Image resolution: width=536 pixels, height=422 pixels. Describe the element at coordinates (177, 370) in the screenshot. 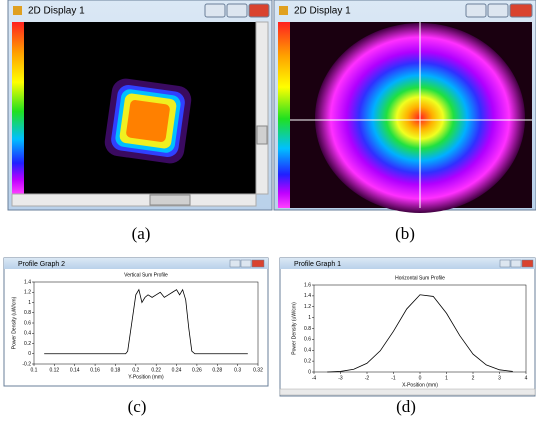

I see `x-tick-label: 0.24` at that location.